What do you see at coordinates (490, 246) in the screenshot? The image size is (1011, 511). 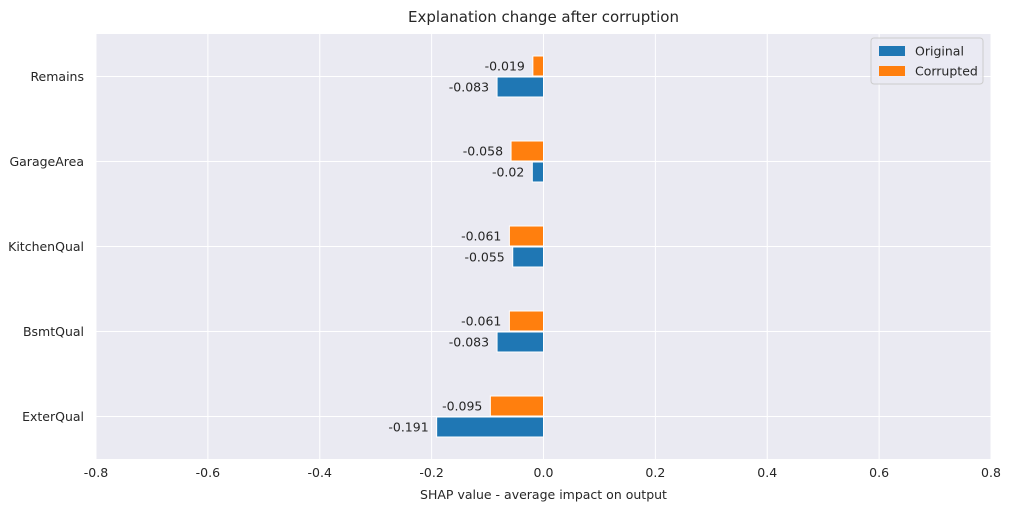 I see `bars` at bounding box center [490, 246].